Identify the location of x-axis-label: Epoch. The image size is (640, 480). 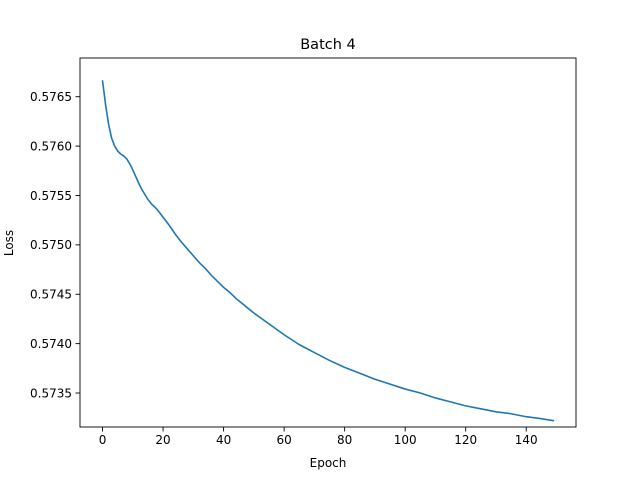
(328, 463).